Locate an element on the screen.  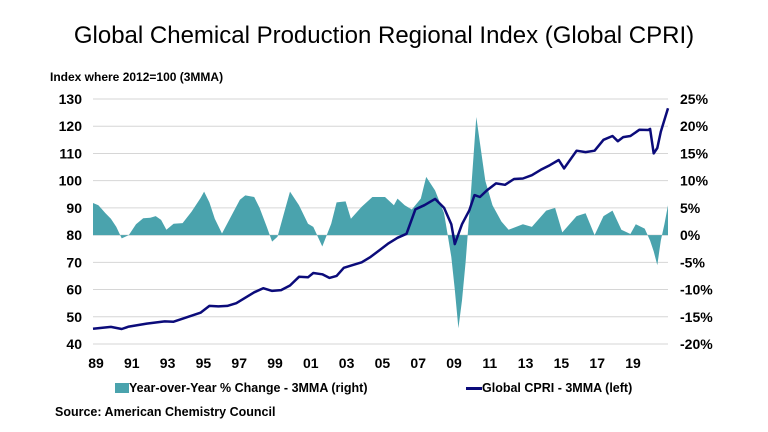
x-tick-label: 07 is located at coordinates (418, 363).